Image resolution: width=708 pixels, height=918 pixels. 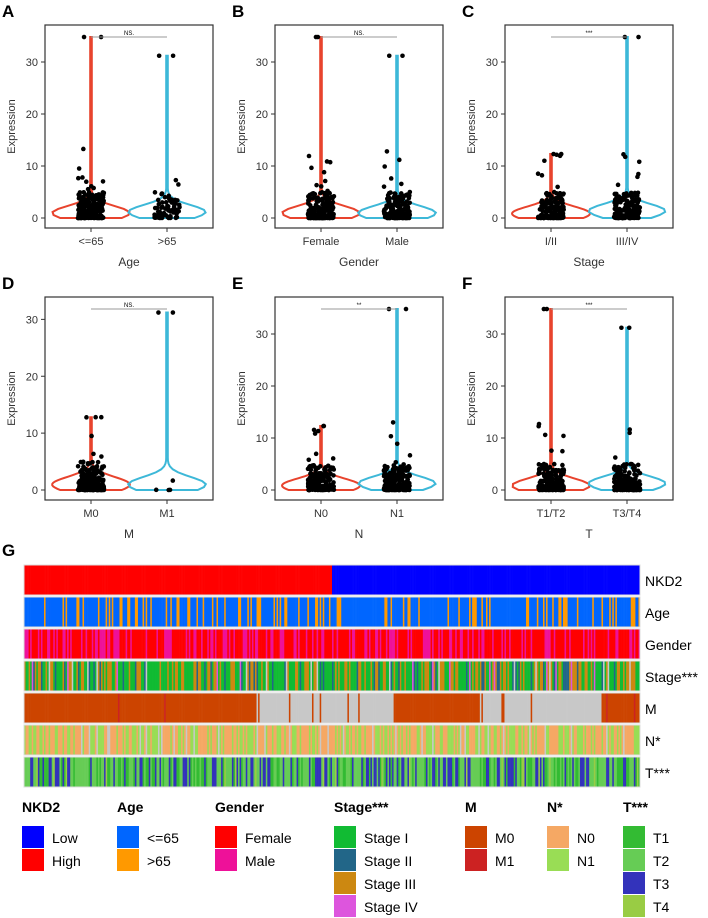 I want to click on heatmap-row-label: Gender, so click(x=668, y=645).